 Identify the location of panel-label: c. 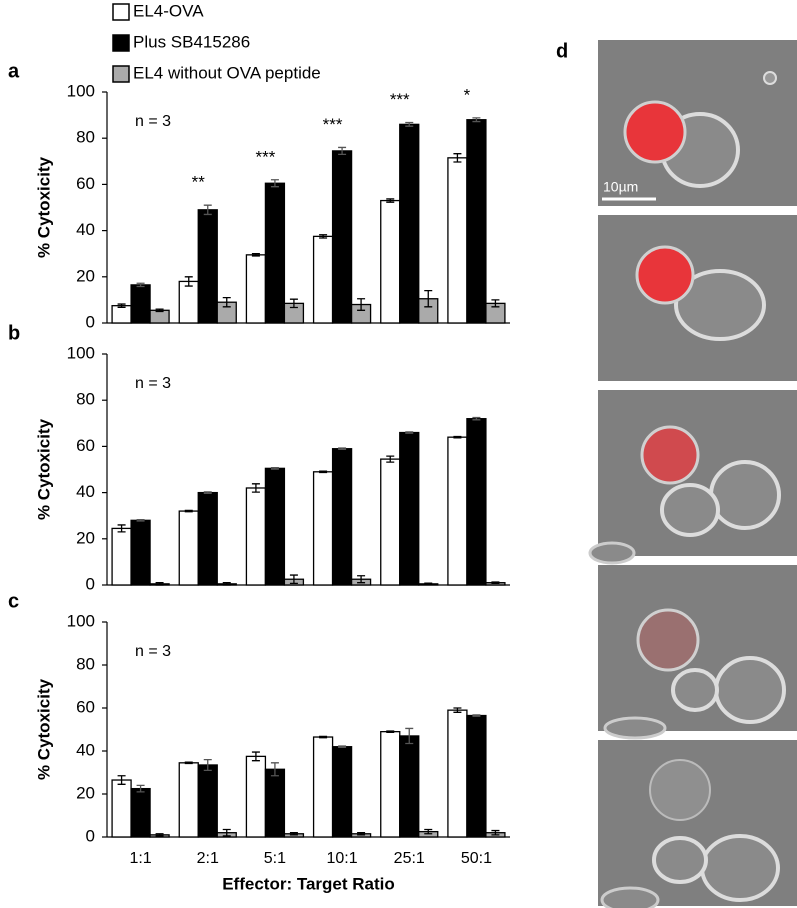
(13, 601).